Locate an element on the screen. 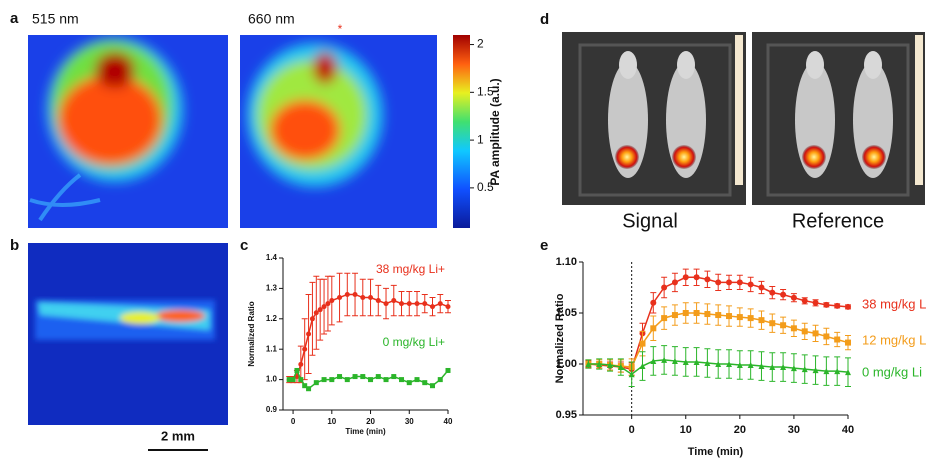 Image resolution: width=929 pixels, height=460 pixels. panel-label: b is located at coordinates (14, 245).